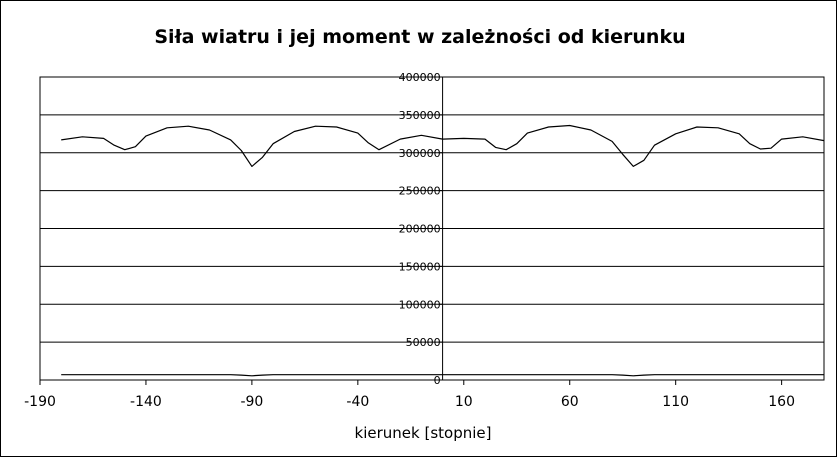 This screenshot has width=837, height=457. What do you see at coordinates (420, 266) in the screenshot?
I see `y-tick-label: 150000` at bounding box center [420, 266].